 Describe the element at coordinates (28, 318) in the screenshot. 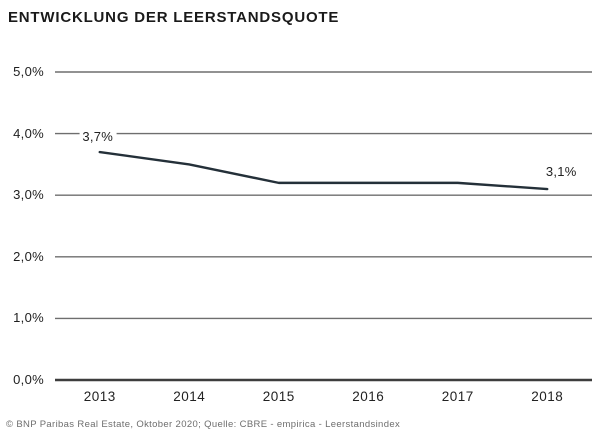

I see `y-tick-label: 1,0%` at that location.